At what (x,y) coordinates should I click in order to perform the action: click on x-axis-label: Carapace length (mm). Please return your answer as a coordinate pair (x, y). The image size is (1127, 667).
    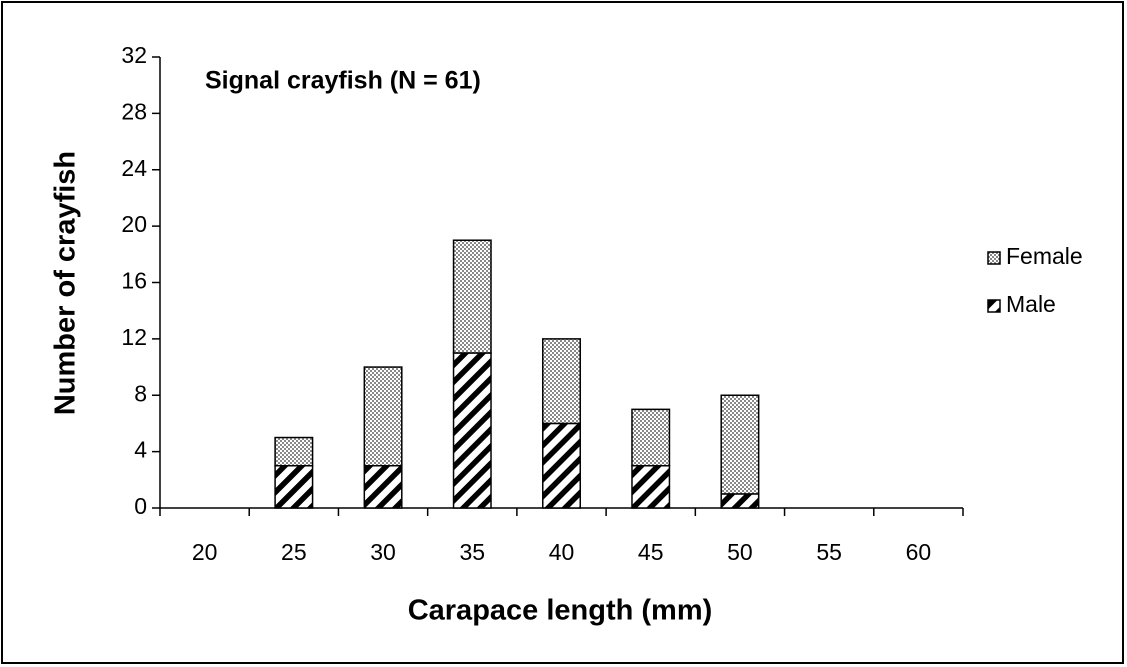
    Looking at the image, I should click on (560, 611).